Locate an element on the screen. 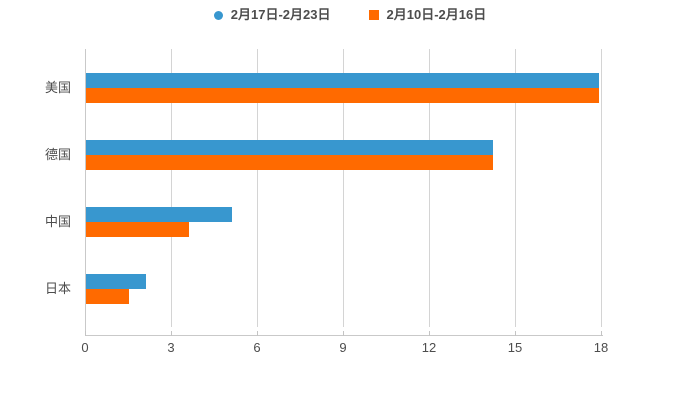 This screenshot has height=400, width=700. legend-label: 2月17日-2月23日 is located at coordinates (280, 14).